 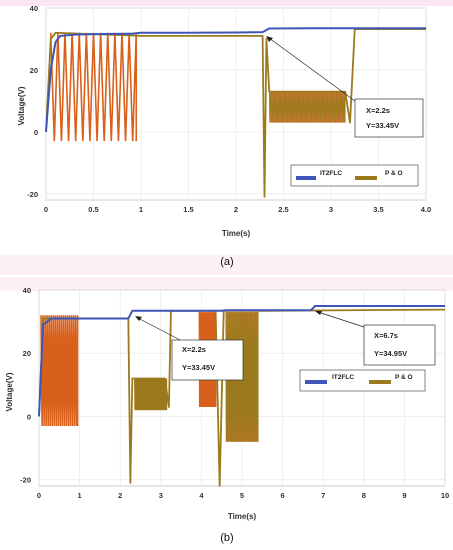 I want to click on annotation-box-2: X=6.7s Y=34.95V, so click(x=375, y=338).